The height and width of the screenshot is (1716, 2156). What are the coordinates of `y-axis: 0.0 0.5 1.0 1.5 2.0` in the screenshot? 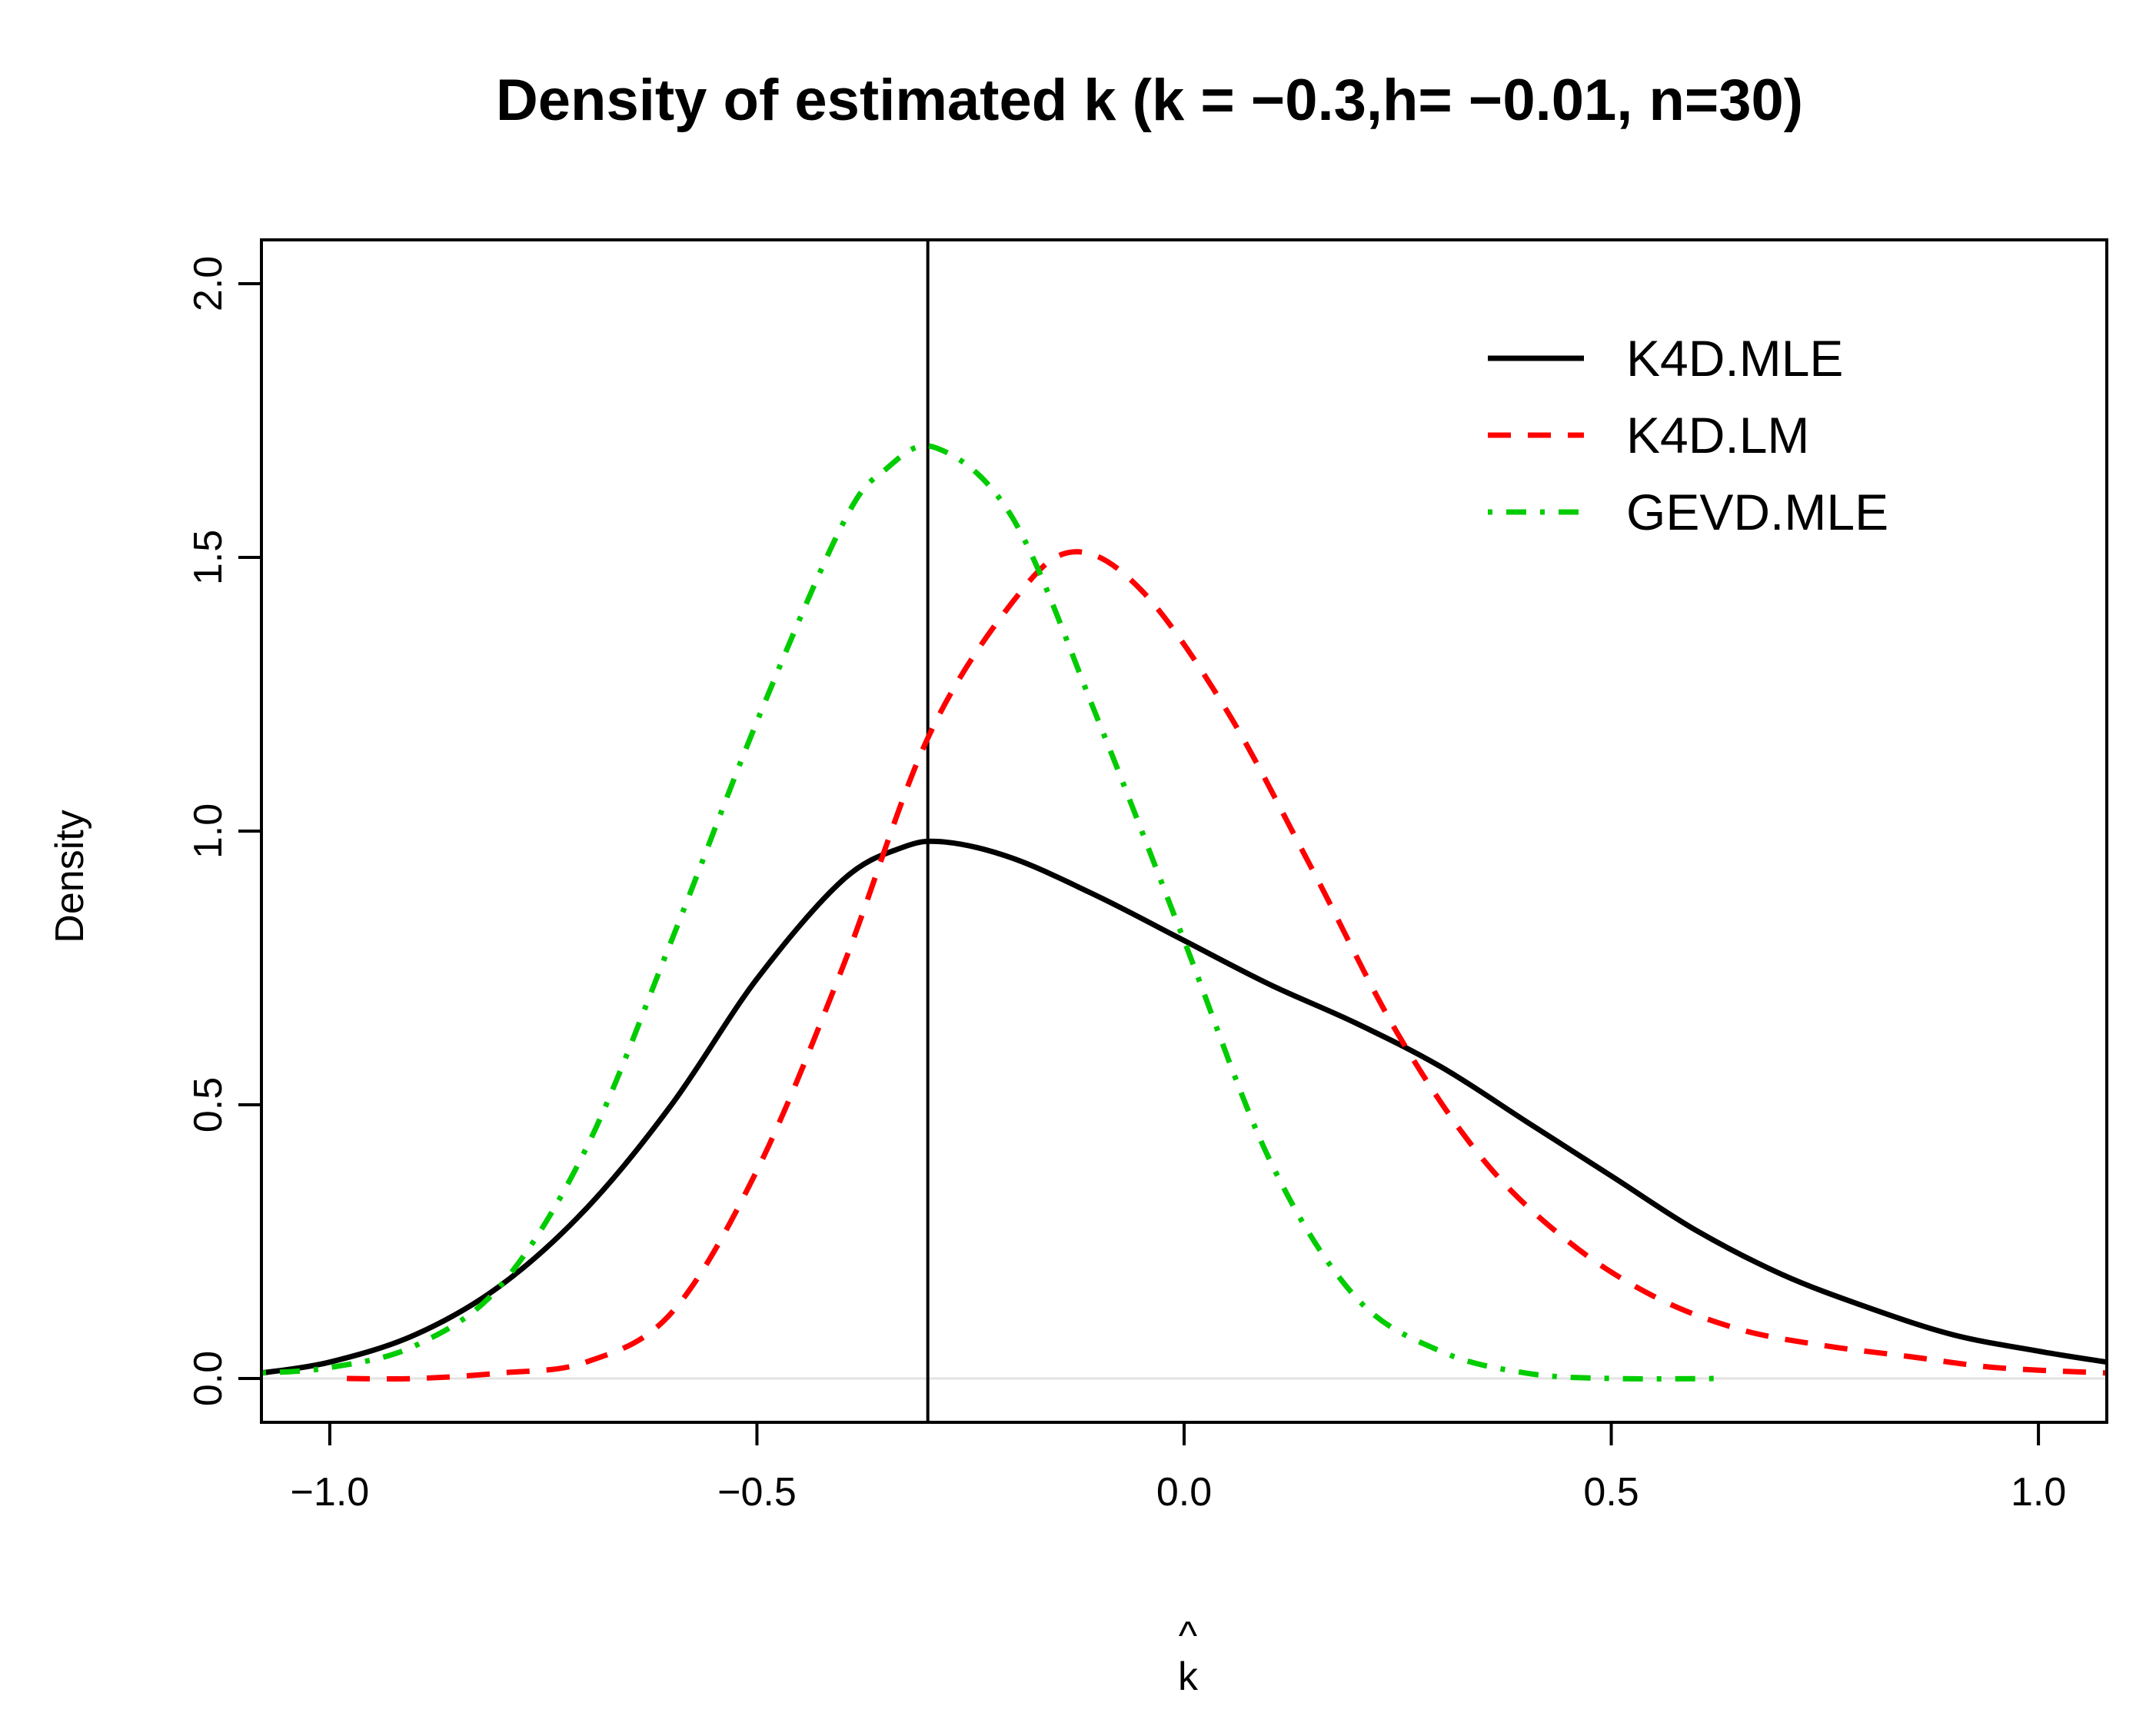 It's located at (224, 831).